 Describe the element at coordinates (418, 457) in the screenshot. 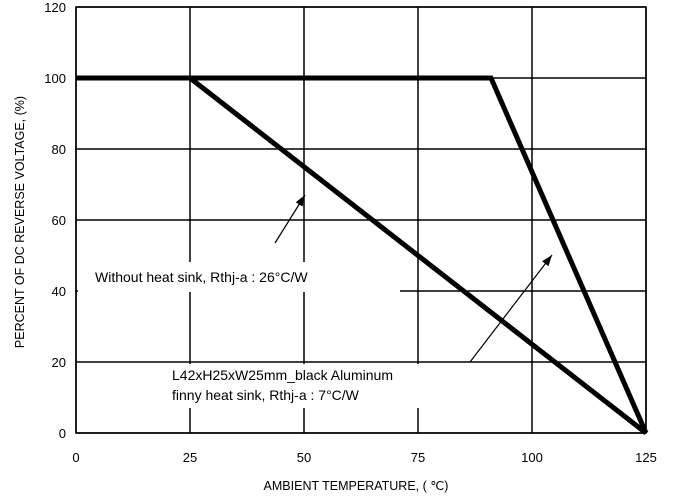

I see `x-tick-label-3: 75` at that location.